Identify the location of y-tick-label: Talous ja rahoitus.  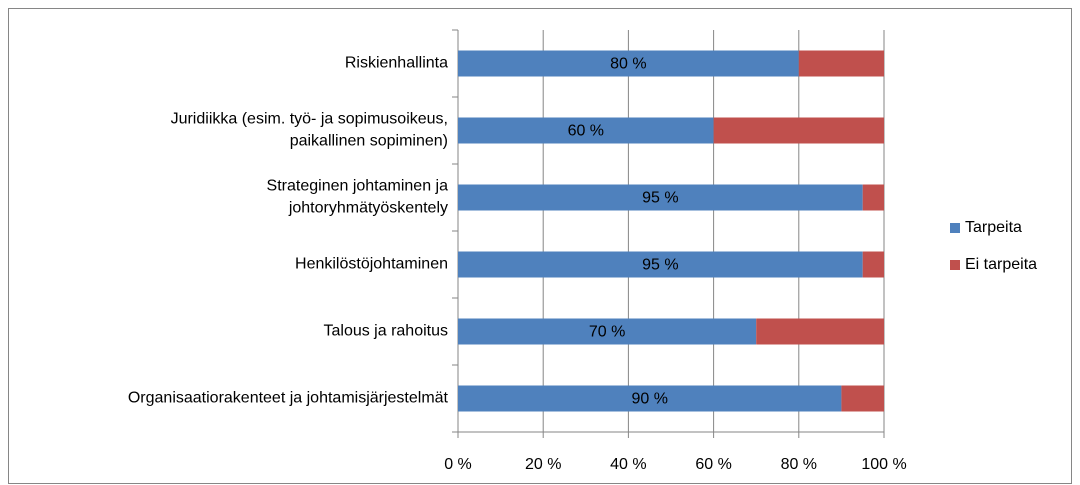
(385, 331).